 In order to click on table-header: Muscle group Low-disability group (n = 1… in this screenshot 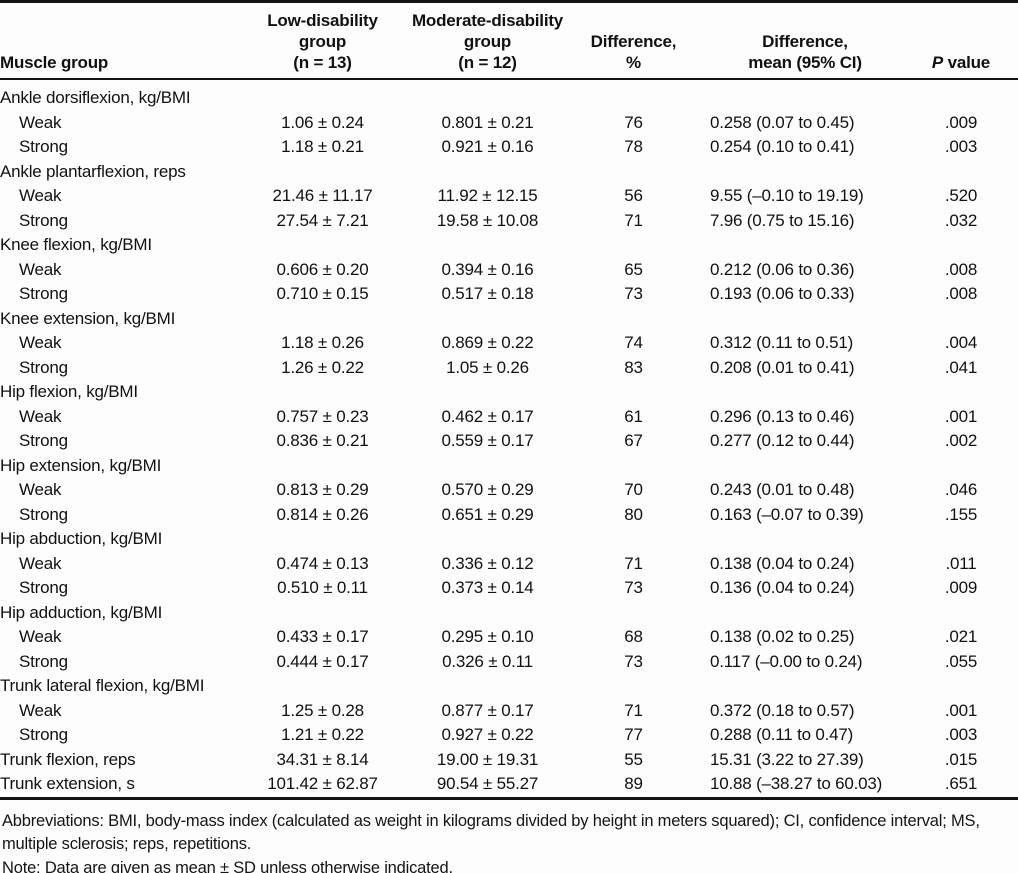, I will do `click(509, 40)`.